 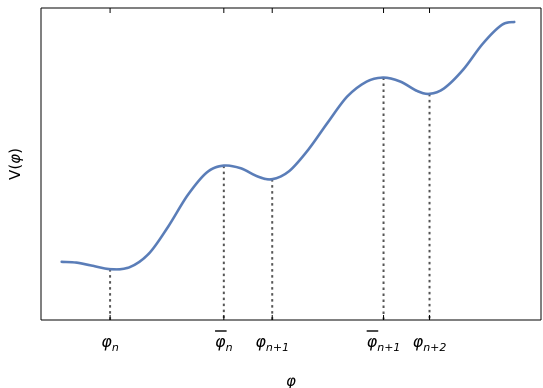 I want to click on tick-labels: φn φn φn+1 φn+1 φn+2, so click(x=274, y=342).